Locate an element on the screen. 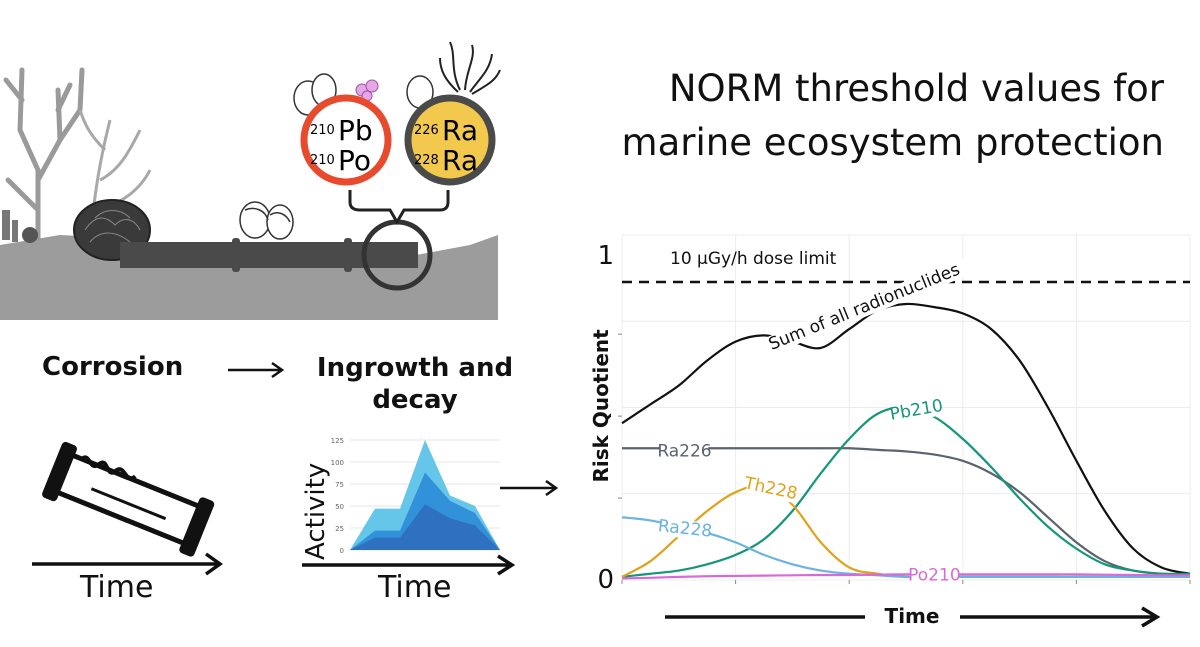 The width and height of the screenshot is (1200, 647). y-tick-label: 50 is located at coordinates (339, 507).